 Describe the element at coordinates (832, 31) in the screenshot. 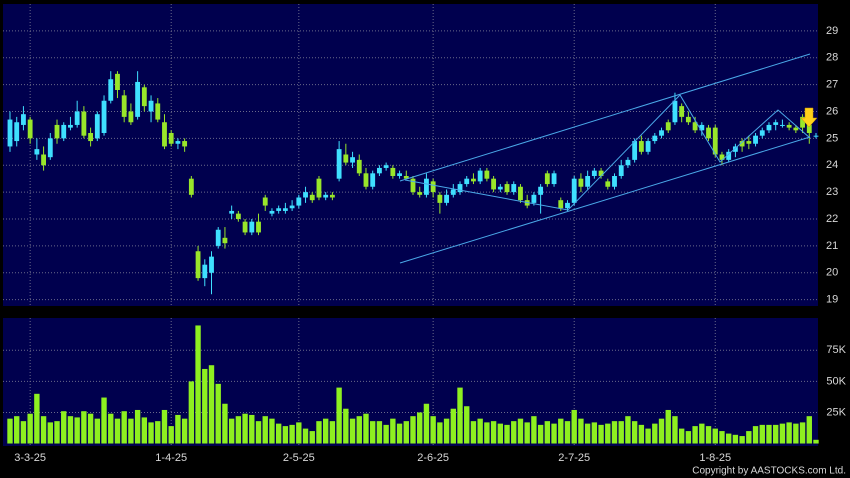

I see `y-tick-label: 29` at that location.